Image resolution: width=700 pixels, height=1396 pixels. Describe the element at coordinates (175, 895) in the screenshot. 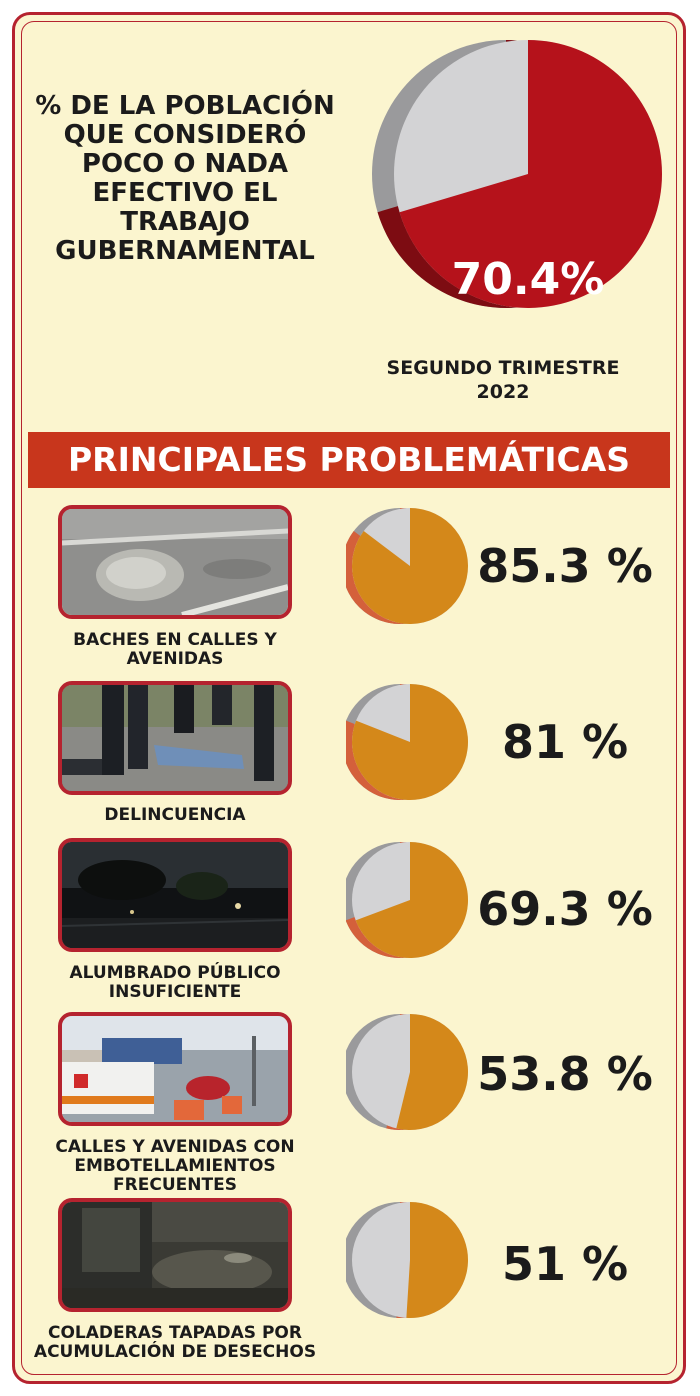

I see `dark-street-photo` at that location.